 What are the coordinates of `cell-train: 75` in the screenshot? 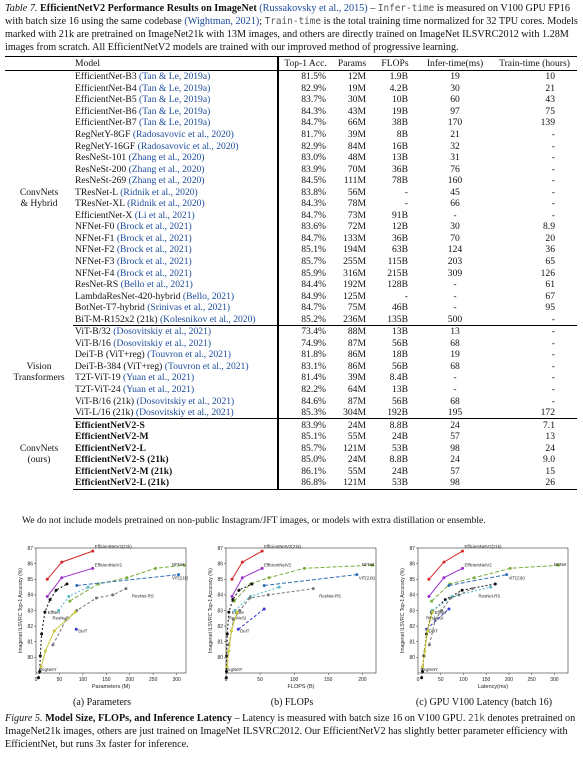 It's located at (550, 111).